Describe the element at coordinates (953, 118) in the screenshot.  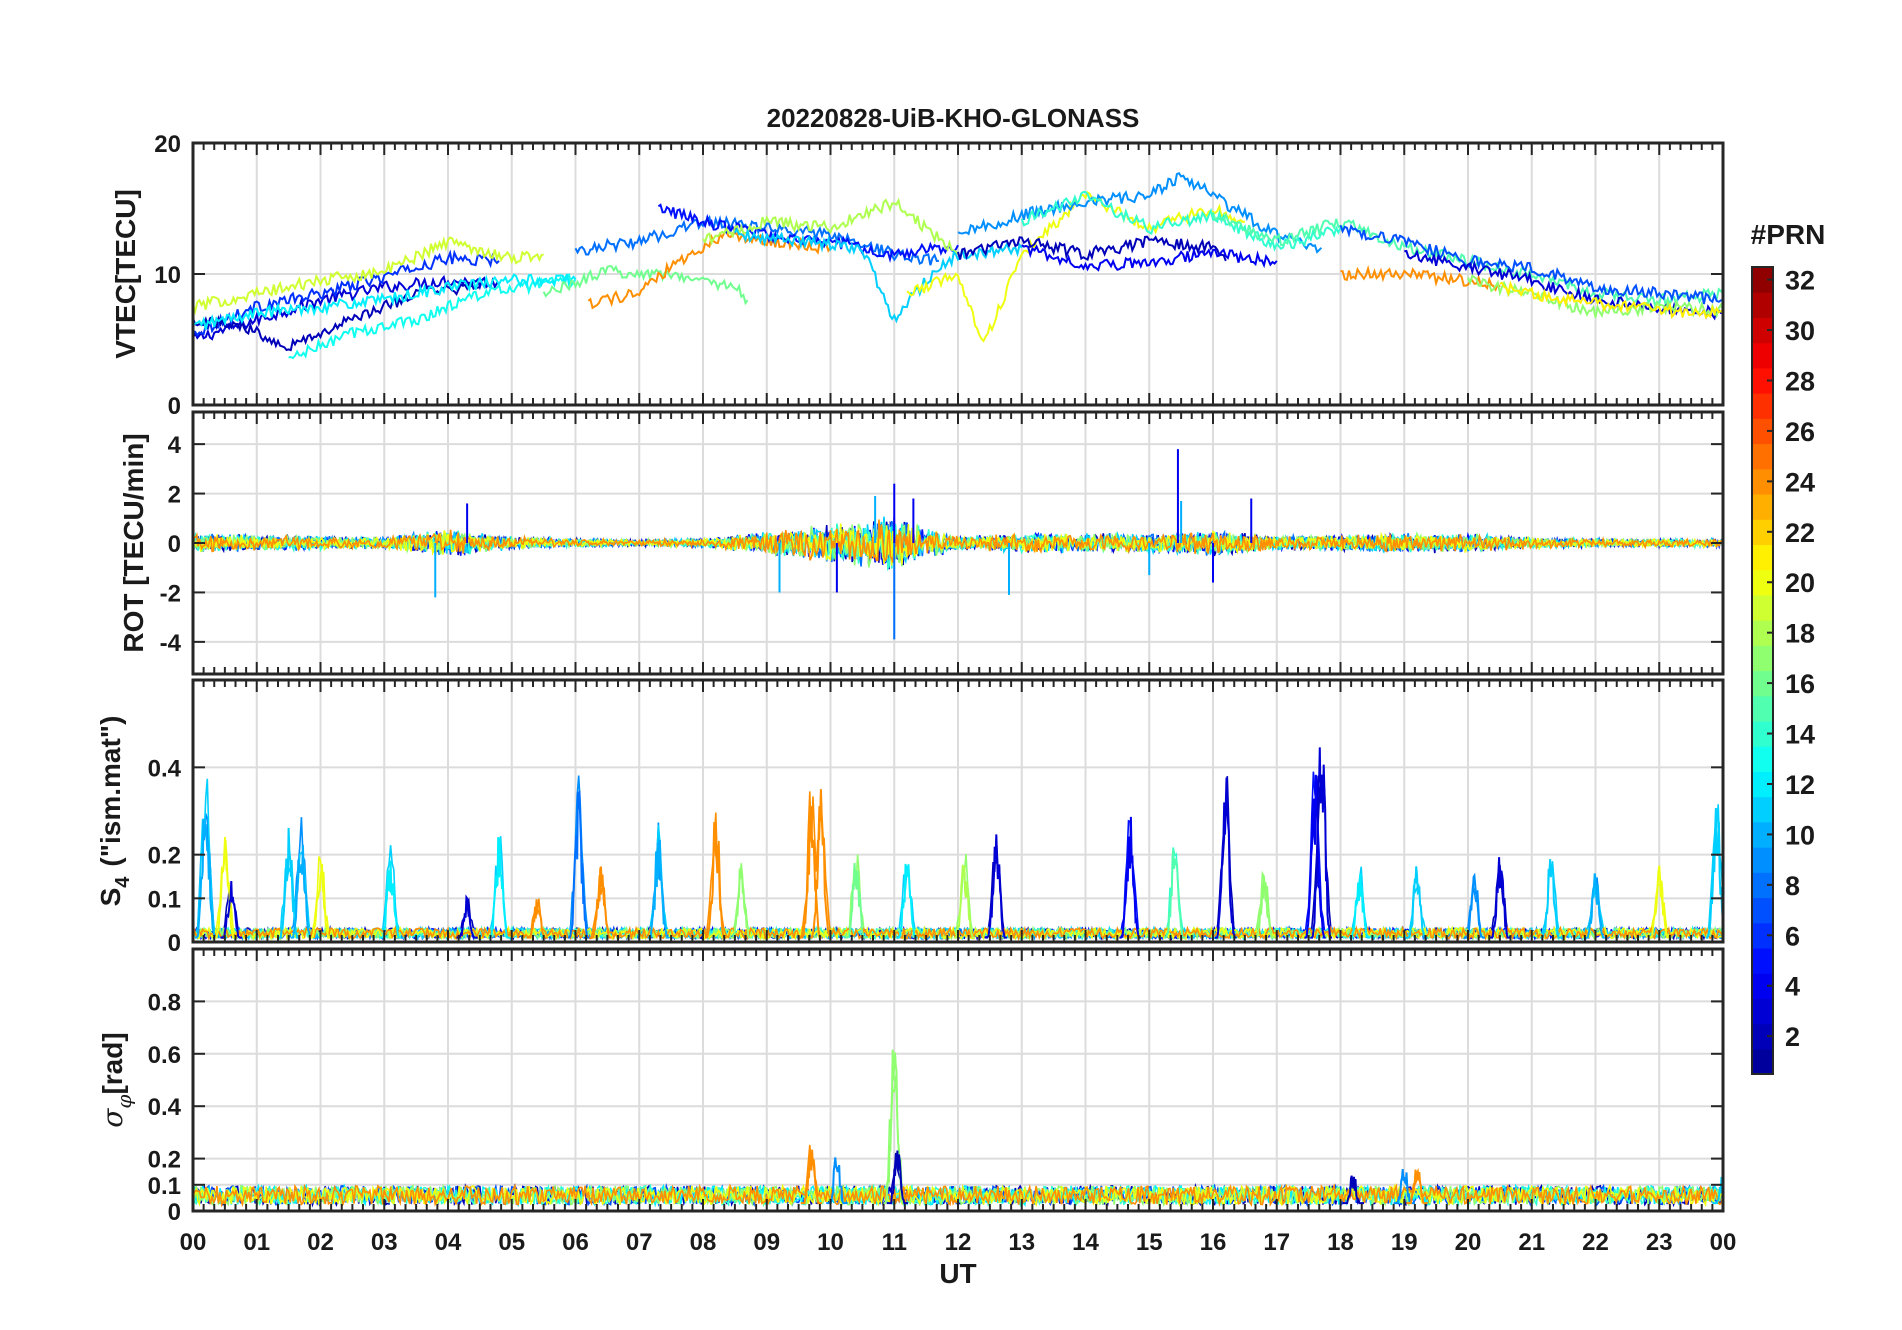
I see `chart-title: 20220828-UiB-KHO-GLONASS` at that location.